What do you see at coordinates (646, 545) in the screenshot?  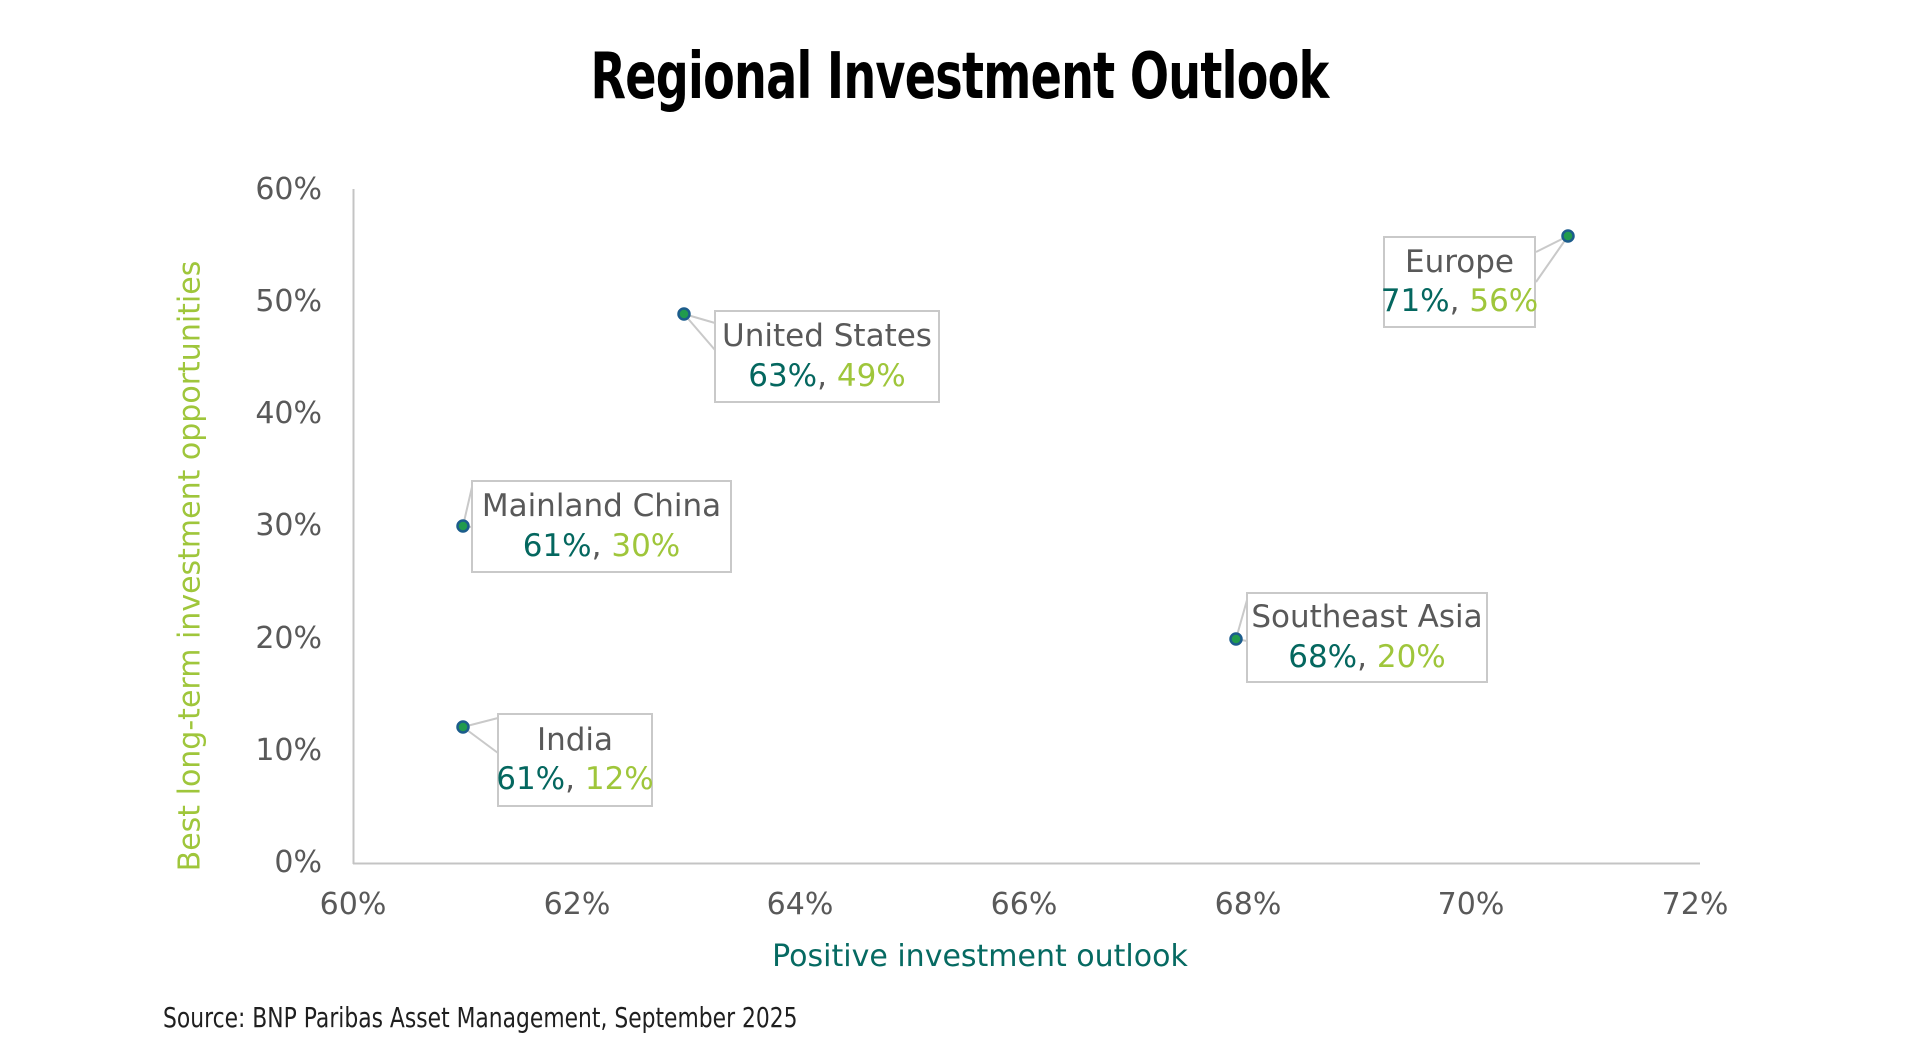 I see `longterm-value: 30%` at bounding box center [646, 545].